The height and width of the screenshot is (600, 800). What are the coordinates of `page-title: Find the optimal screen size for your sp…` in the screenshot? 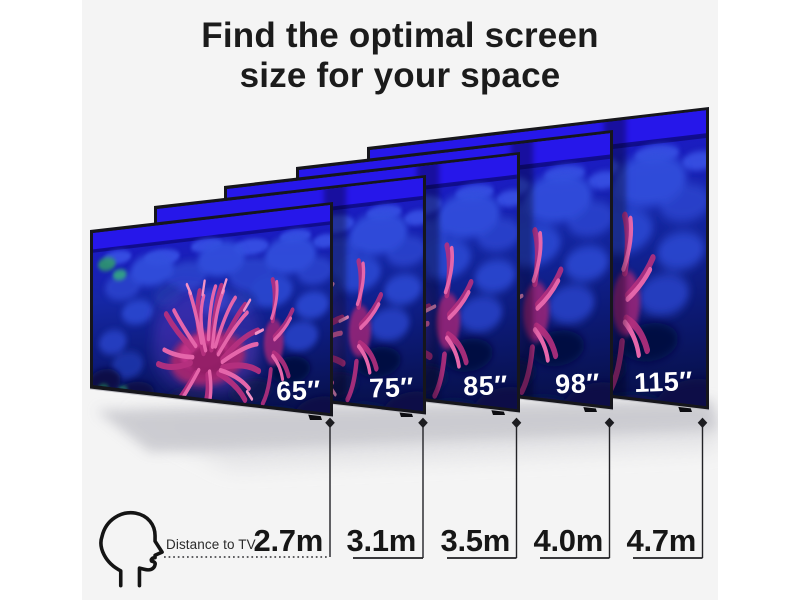 It's located at (400, 55).